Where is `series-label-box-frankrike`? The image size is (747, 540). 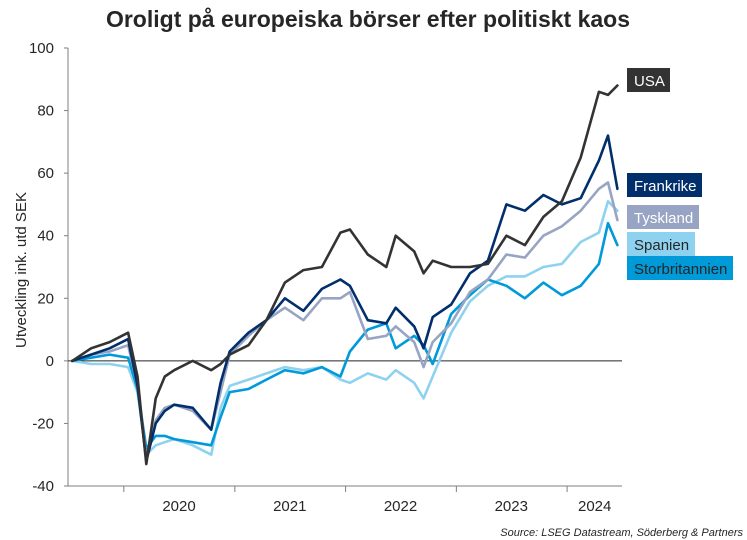
series-label-box-frankrike is located at coordinates (664, 185).